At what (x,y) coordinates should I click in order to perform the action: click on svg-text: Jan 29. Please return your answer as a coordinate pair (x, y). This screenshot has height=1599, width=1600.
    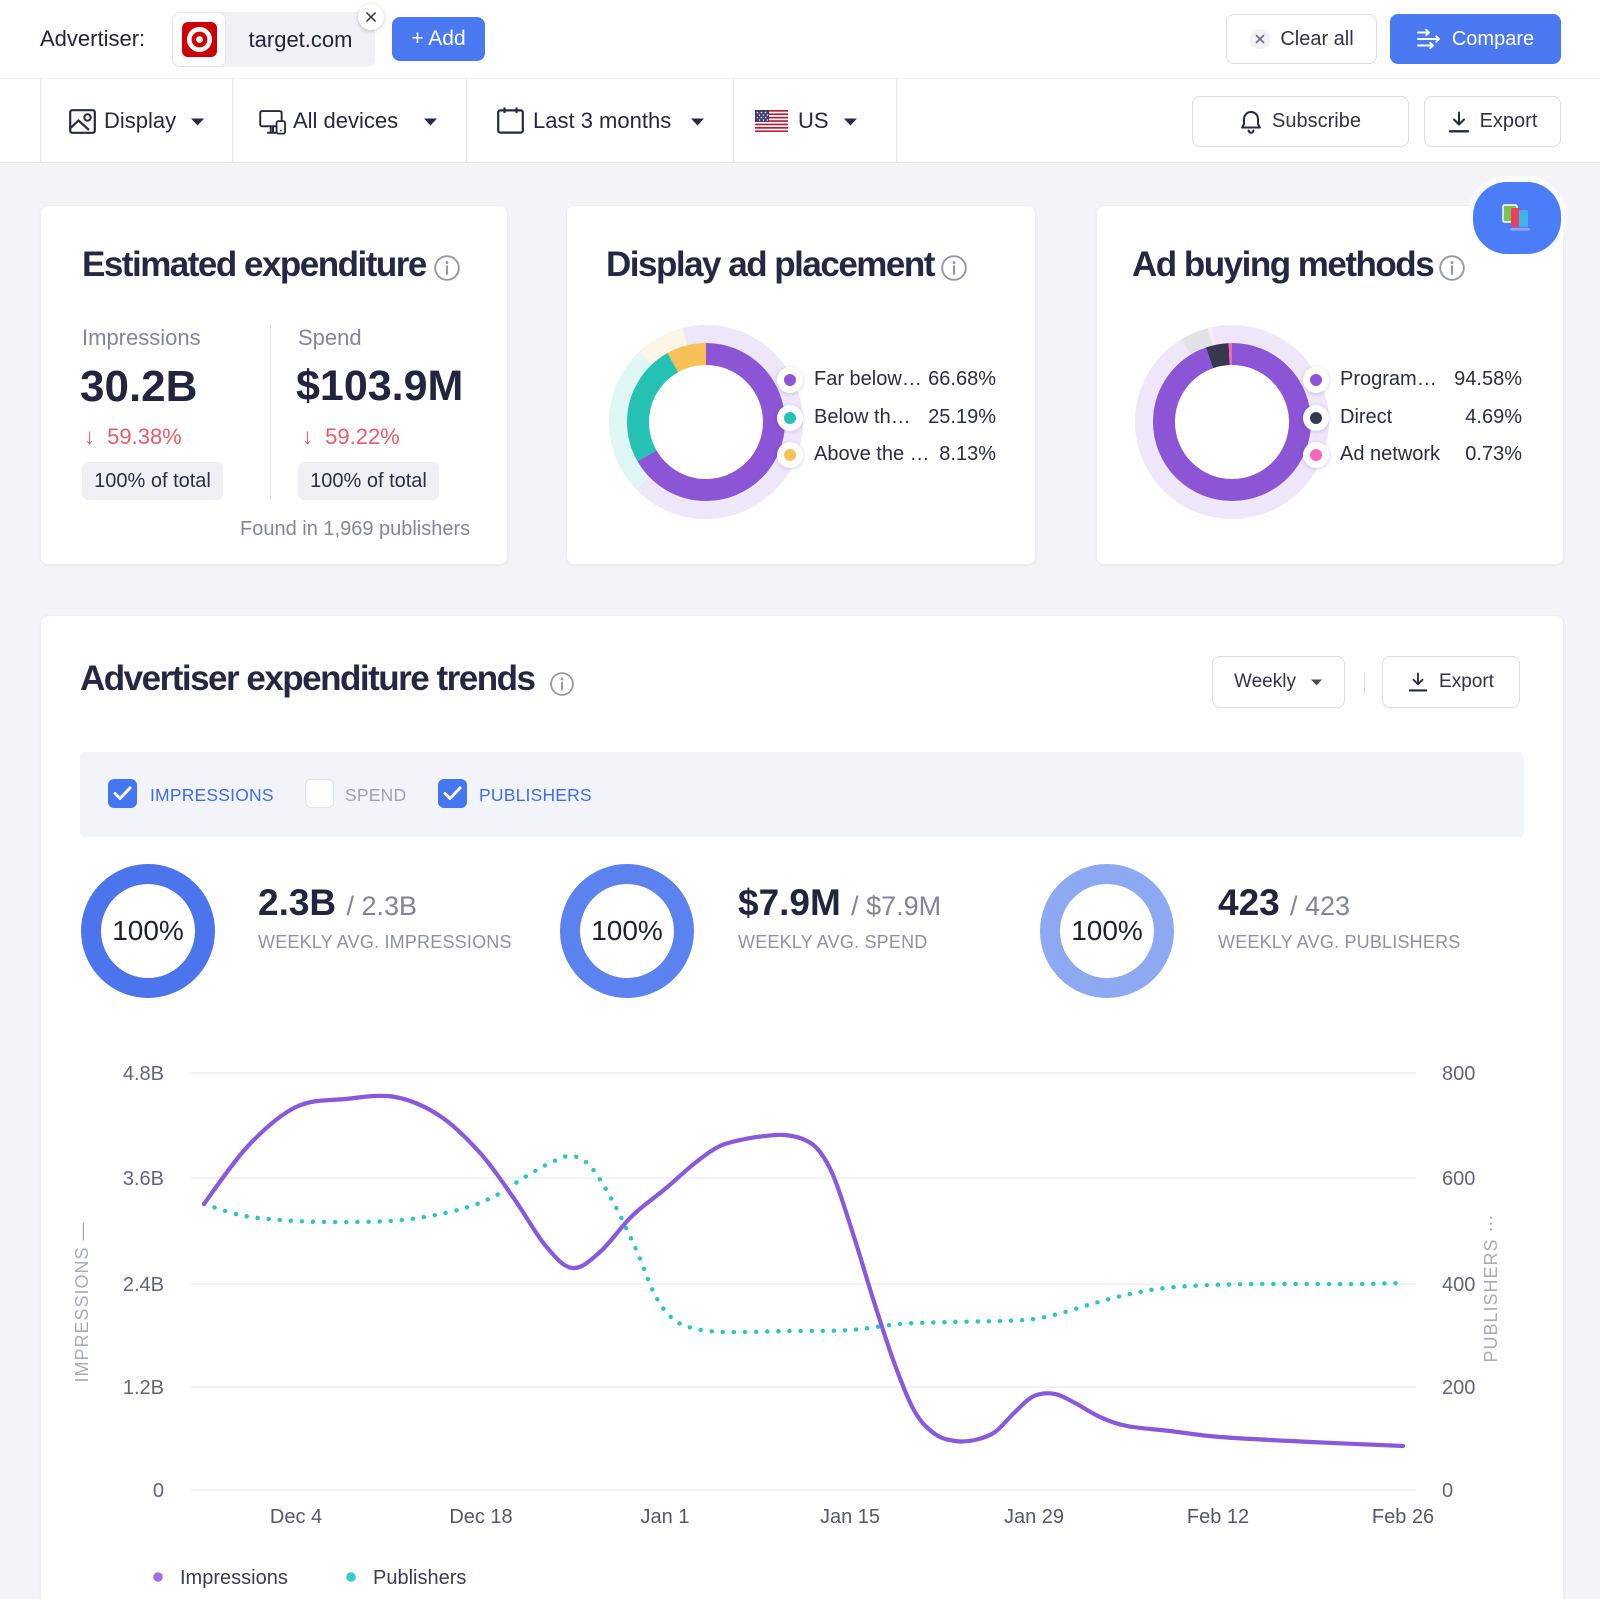
    Looking at the image, I should click on (1034, 1517).